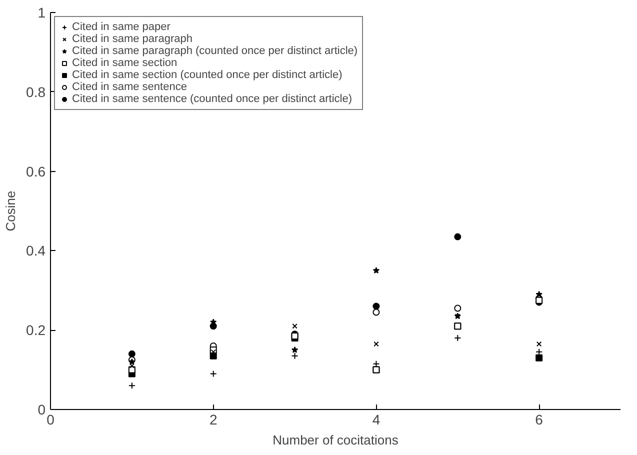 Image resolution: width=637 pixels, height=455 pixels. What do you see at coordinates (42, 12) in the screenshot?
I see `y-tick-label: 1` at bounding box center [42, 12].